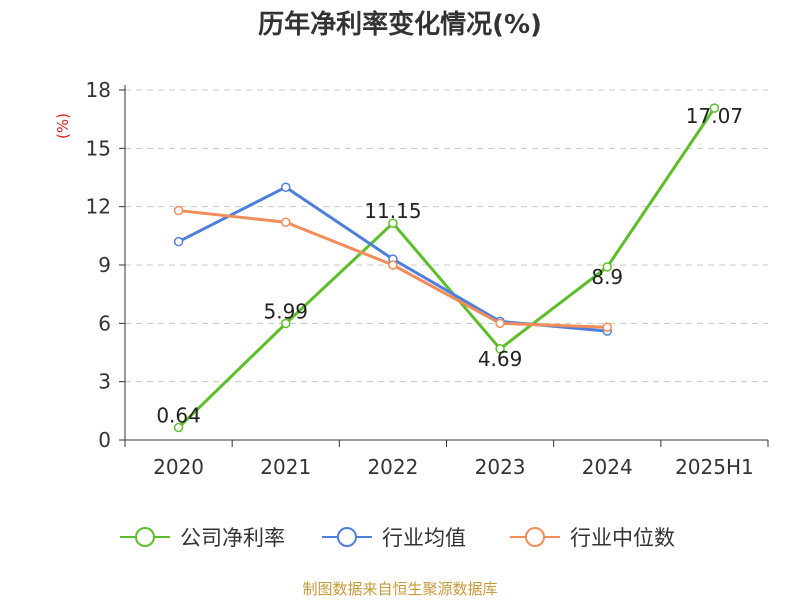  What do you see at coordinates (500, 467) in the screenshot?
I see `x-tick-label: 2023` at bounding box center [500, 467].